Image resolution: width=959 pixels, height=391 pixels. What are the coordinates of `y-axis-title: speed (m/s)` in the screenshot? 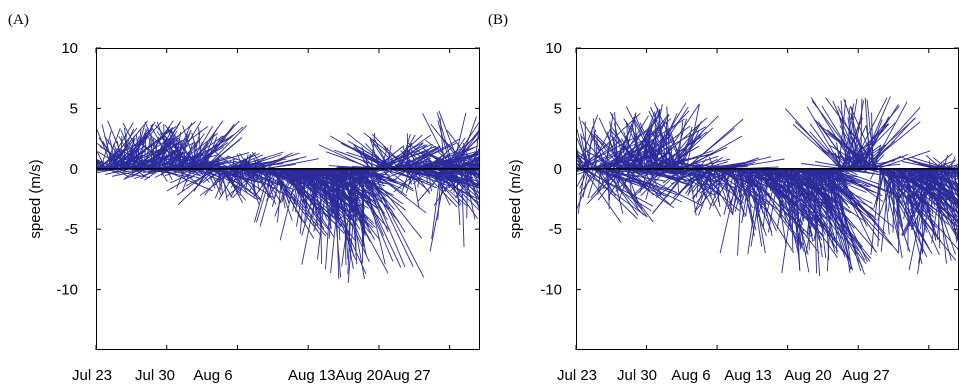 It's located at (35, 198).